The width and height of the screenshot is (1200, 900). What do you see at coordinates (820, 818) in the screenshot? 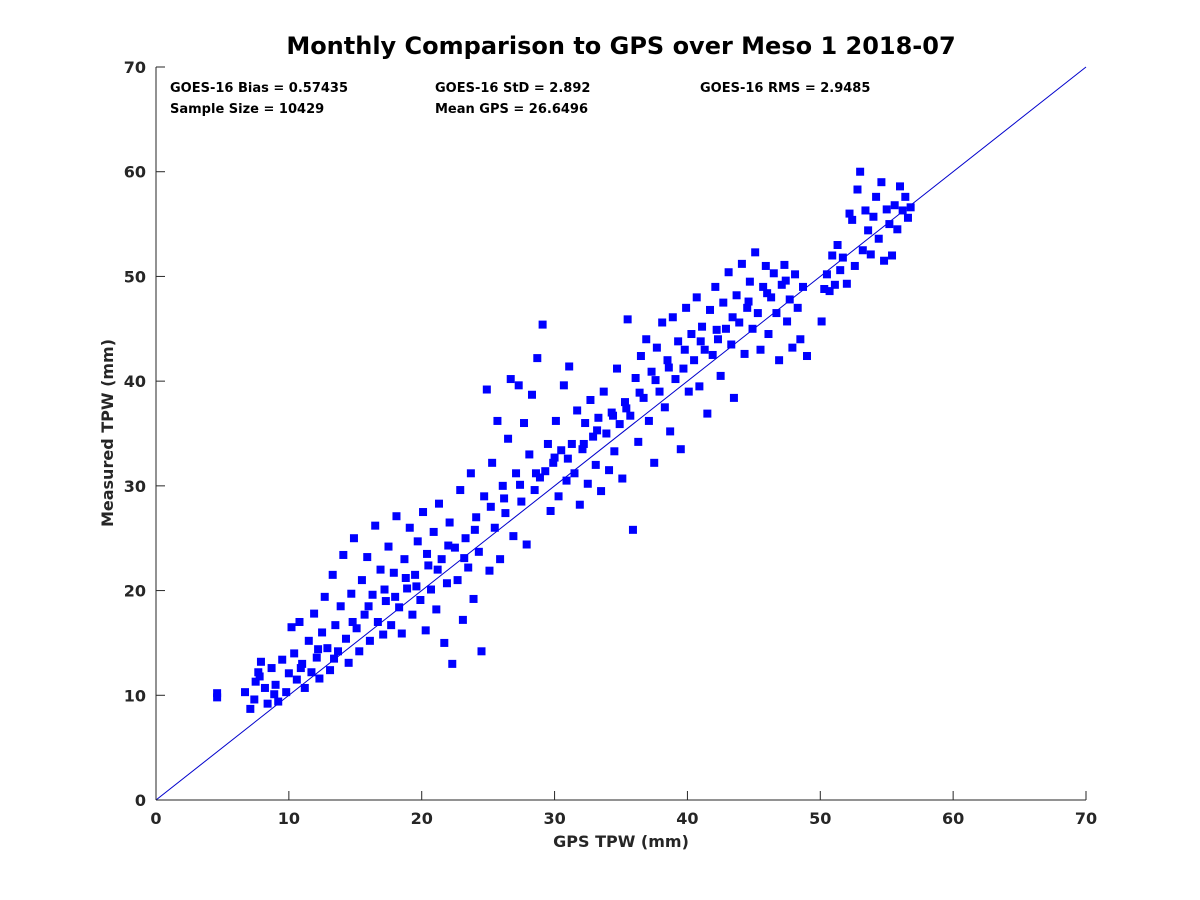
I see `x-tick-label: 50` at bounding box center [820, 818].